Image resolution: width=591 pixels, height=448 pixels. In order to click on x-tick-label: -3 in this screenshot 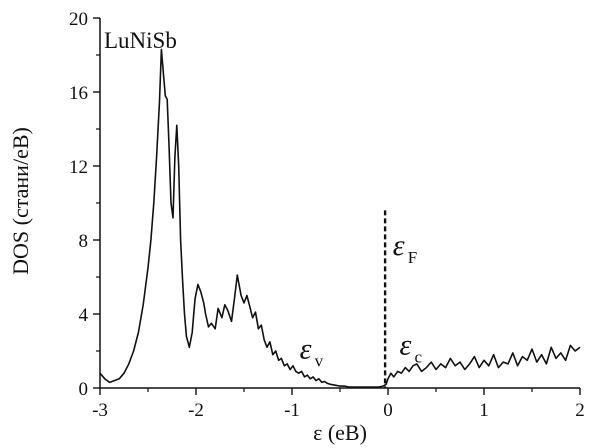, I will do `click(100, 410)`.